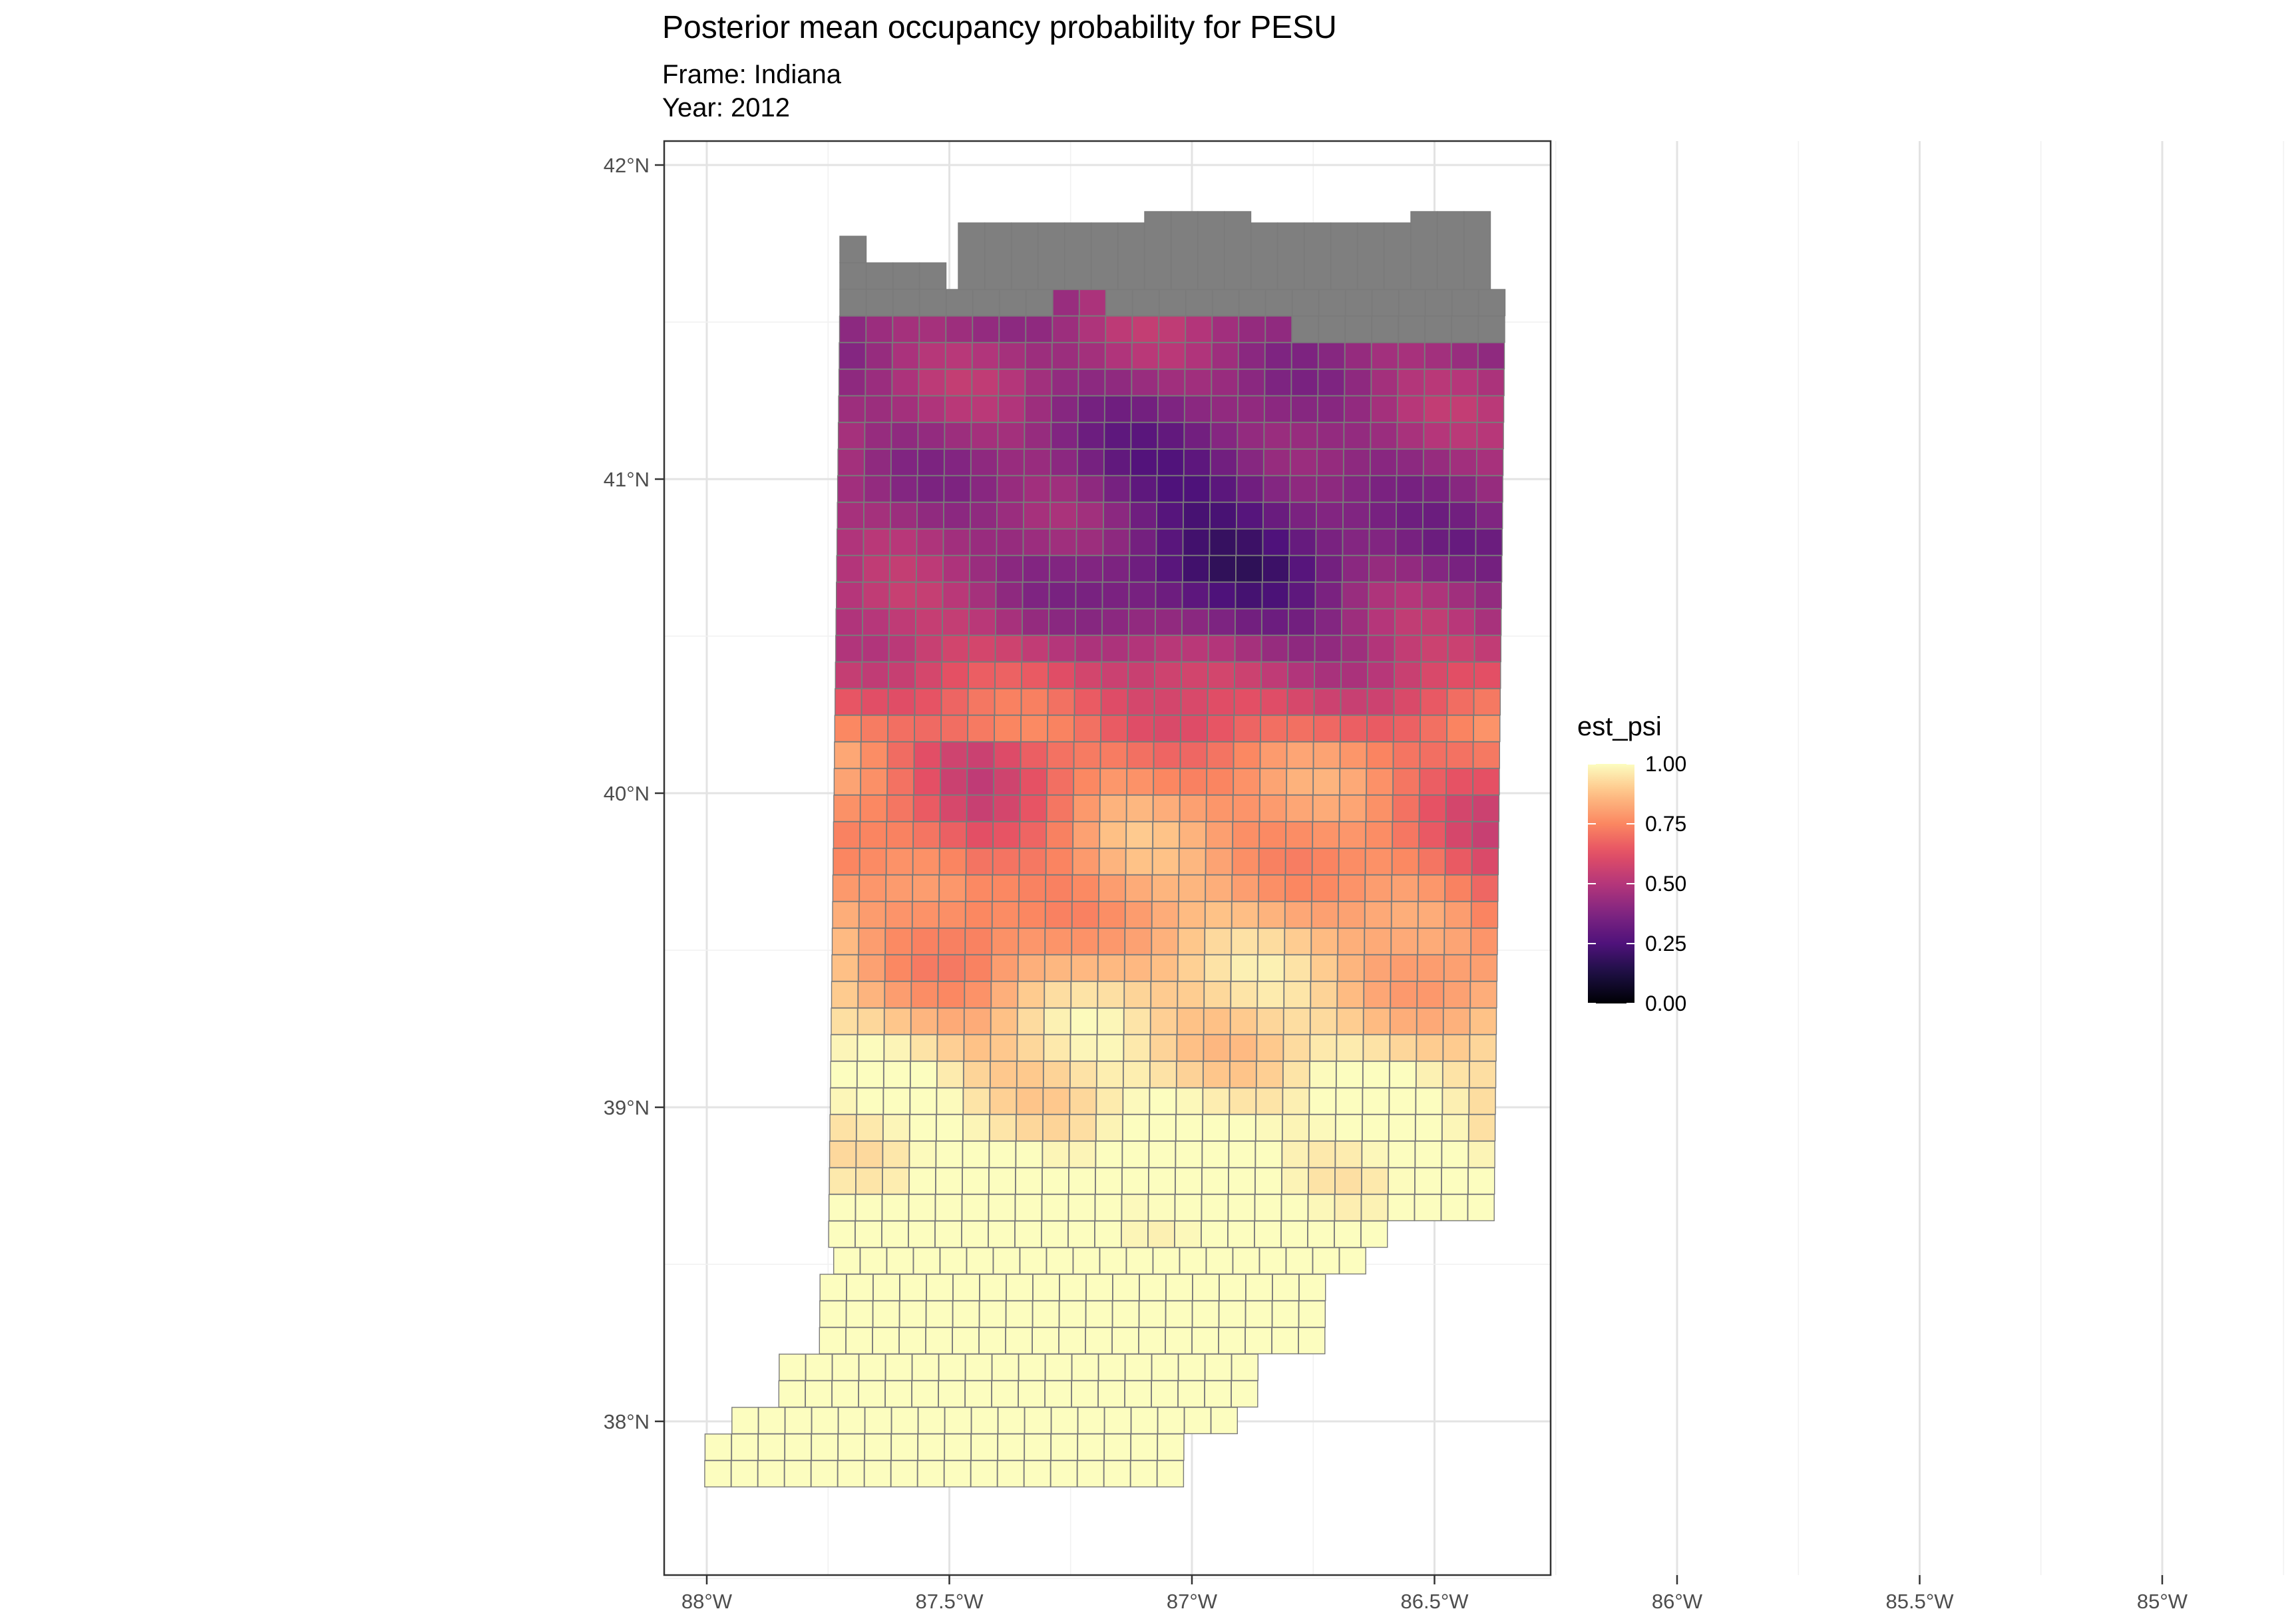 The height and width of the screenshot is (1615, 2296). I want to click on y-tick-label: 40°N, so click(627, 794).